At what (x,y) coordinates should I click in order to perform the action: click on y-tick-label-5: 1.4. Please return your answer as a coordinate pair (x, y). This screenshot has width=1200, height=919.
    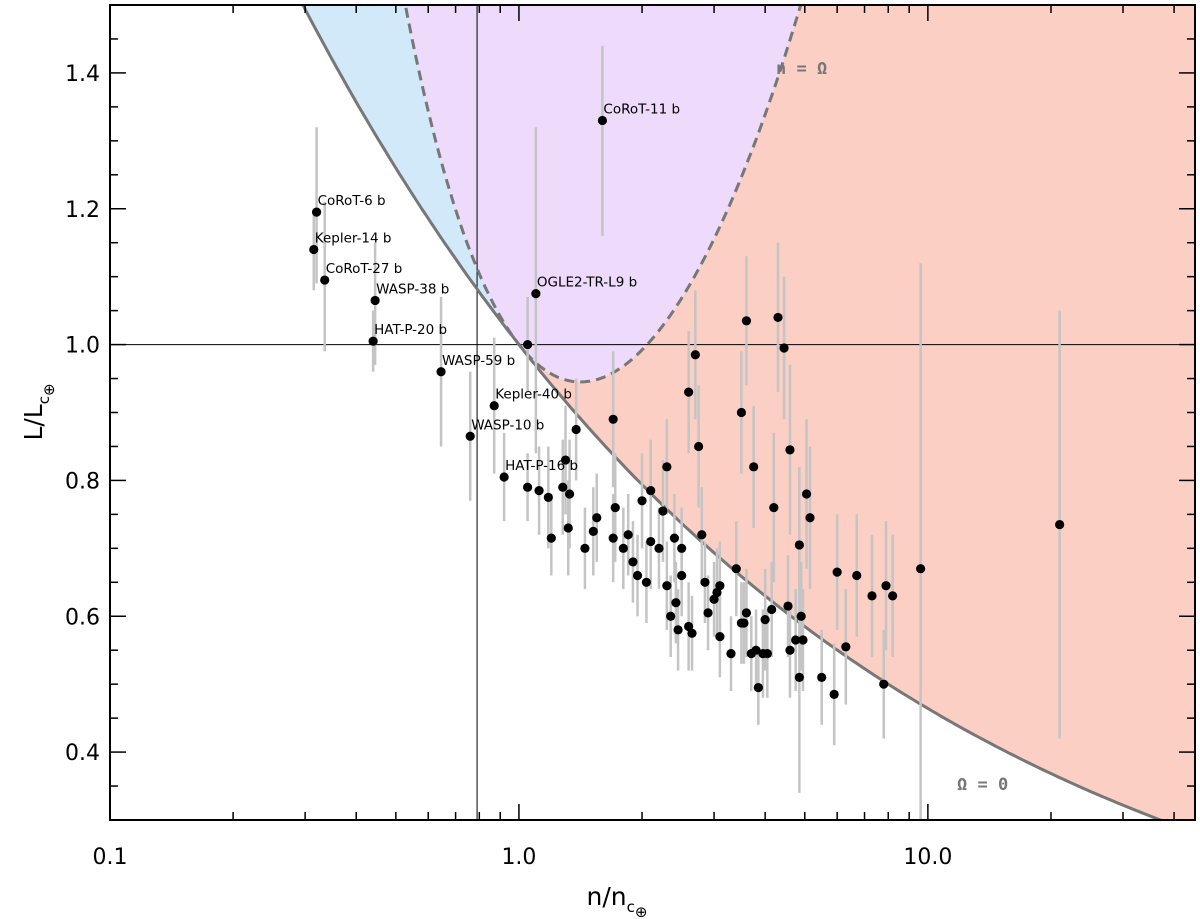
    Looking at the image, I should click on (82, 74).